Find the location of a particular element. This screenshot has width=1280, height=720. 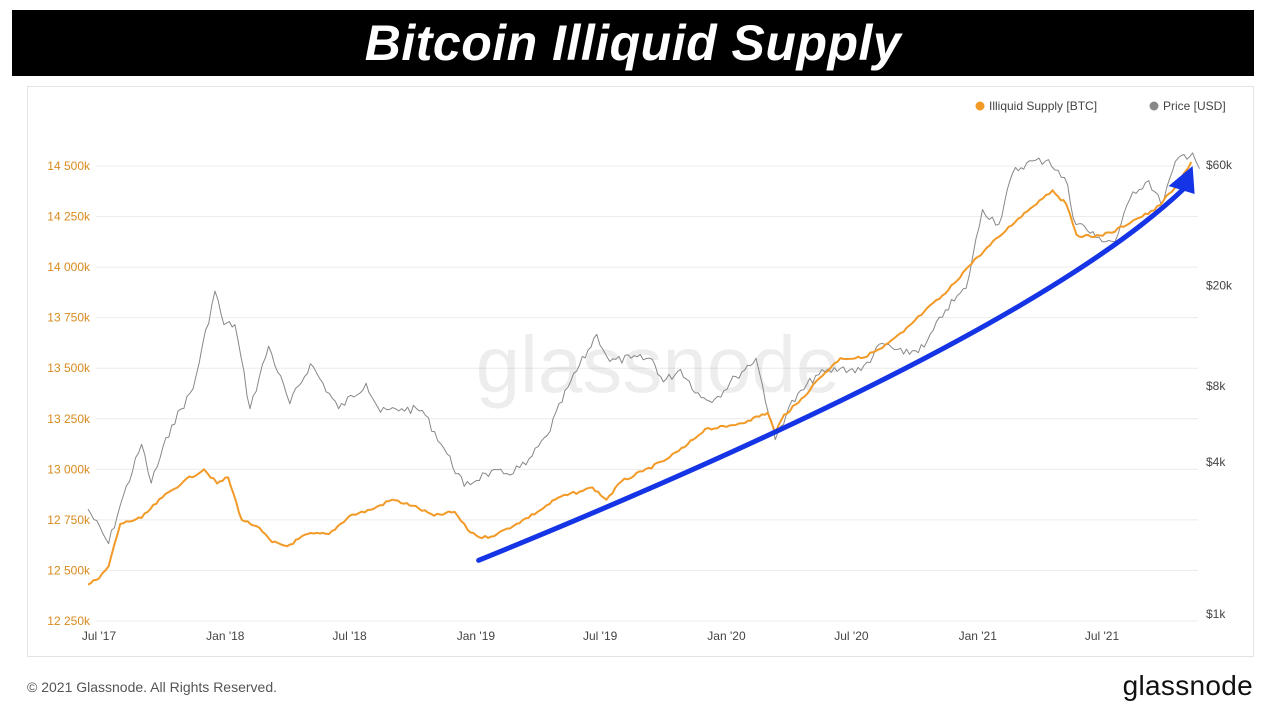

title-banner: Bitcoin Illiquid Supply is located at coordinates (633, 43).